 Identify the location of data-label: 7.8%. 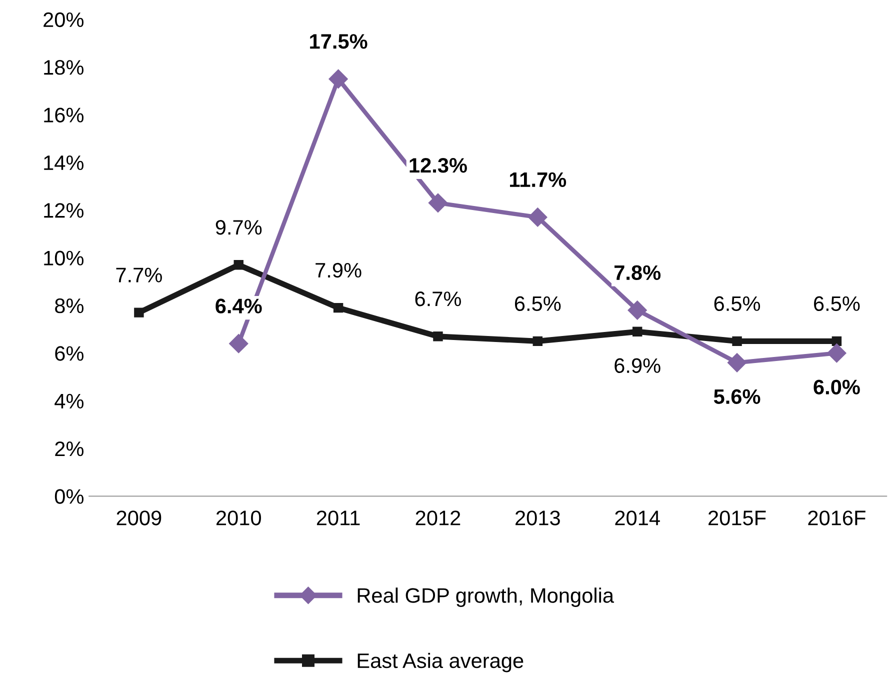
(637, 272).